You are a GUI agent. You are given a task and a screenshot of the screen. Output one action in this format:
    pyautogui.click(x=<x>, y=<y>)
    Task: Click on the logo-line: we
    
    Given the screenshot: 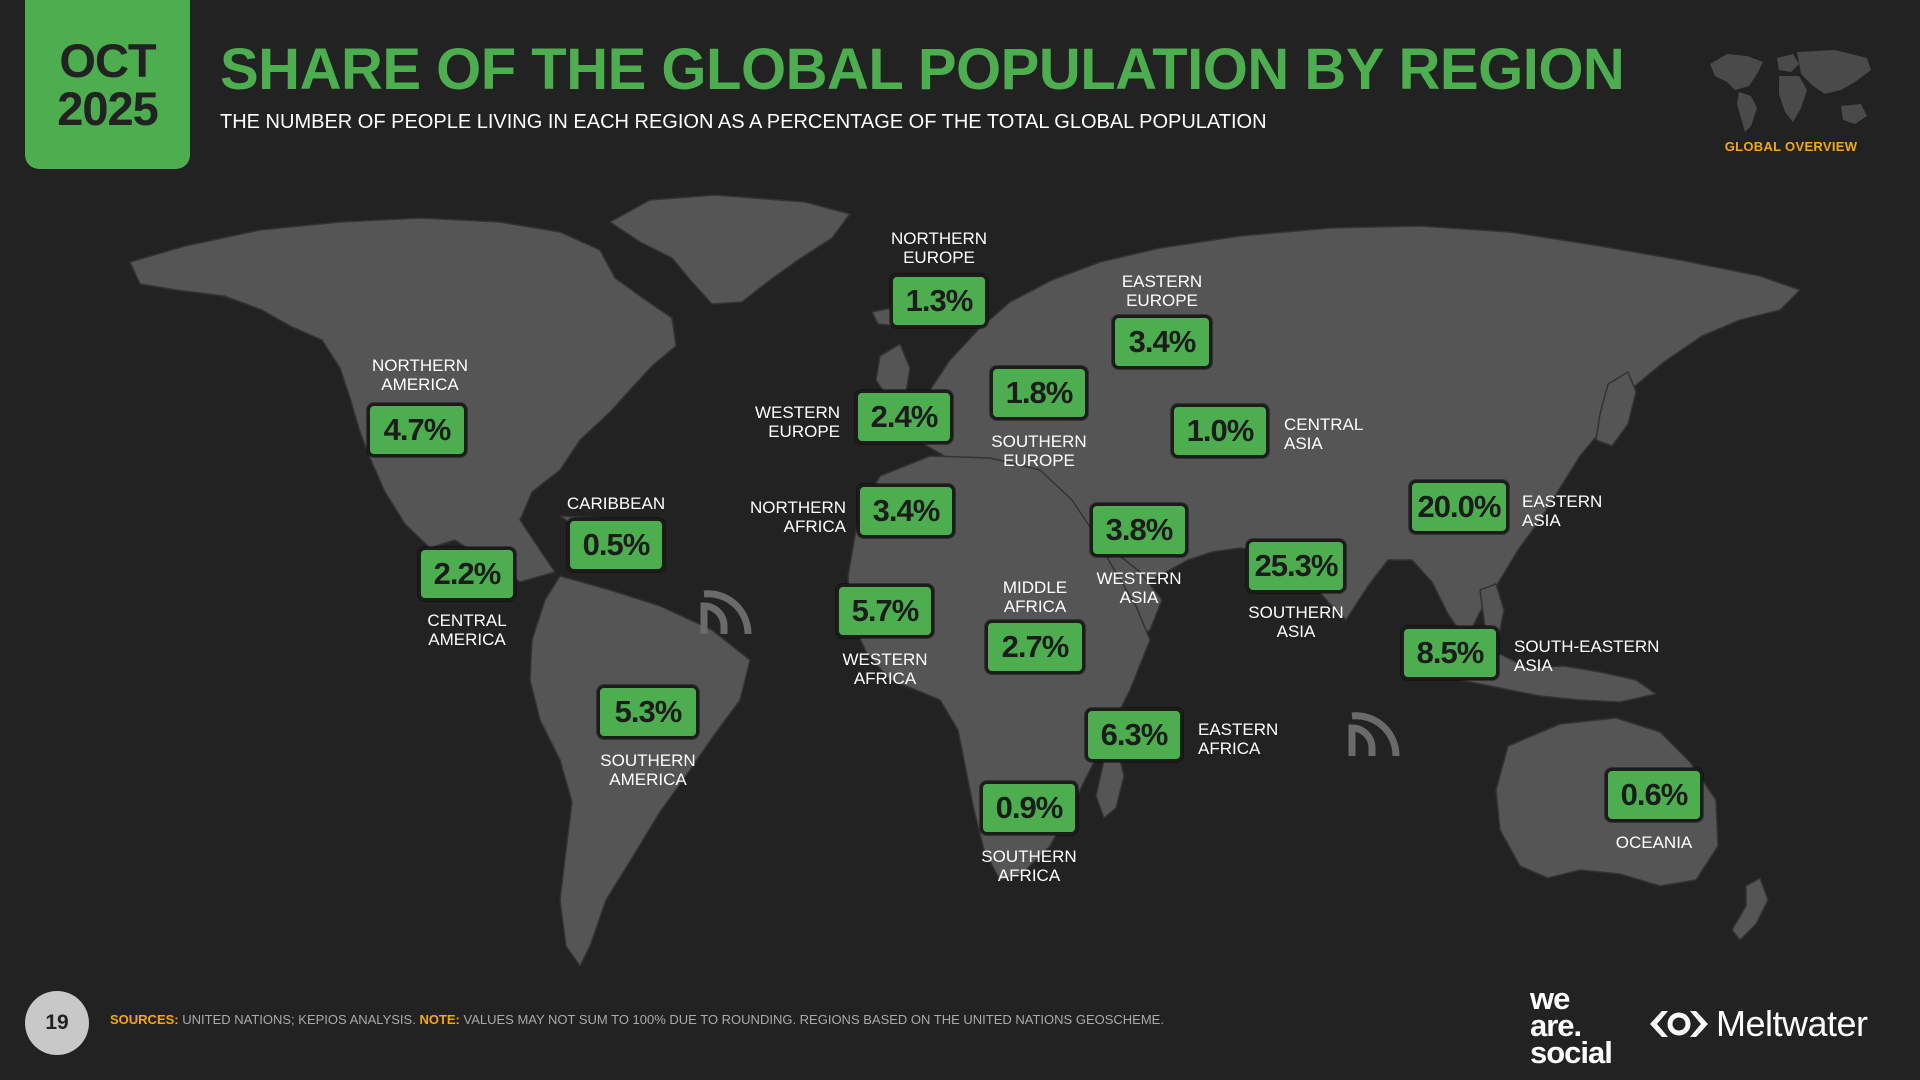 What is the action you would take?
    pyautogui.click(x=1550, y=998)
    